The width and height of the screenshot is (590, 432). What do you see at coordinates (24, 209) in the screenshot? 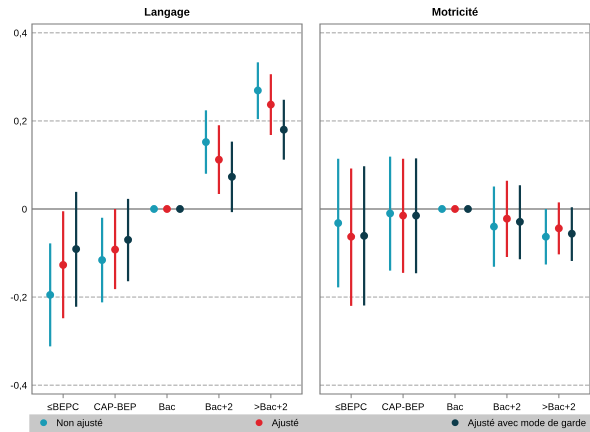
I see `y-tick-label: 0` at bounding box center [24, 209].